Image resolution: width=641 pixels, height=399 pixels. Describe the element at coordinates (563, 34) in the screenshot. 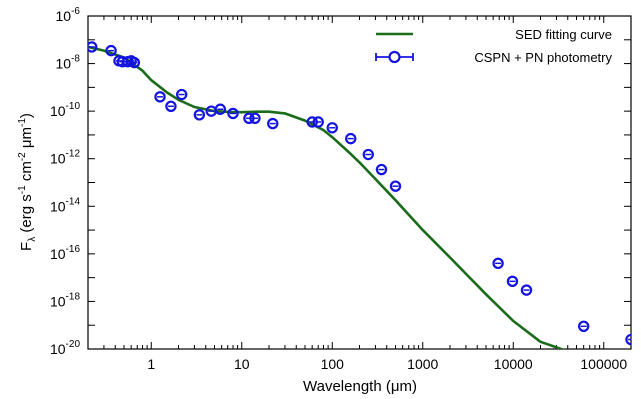

I see `legend-label-curve: SED fitting curve` at that location.